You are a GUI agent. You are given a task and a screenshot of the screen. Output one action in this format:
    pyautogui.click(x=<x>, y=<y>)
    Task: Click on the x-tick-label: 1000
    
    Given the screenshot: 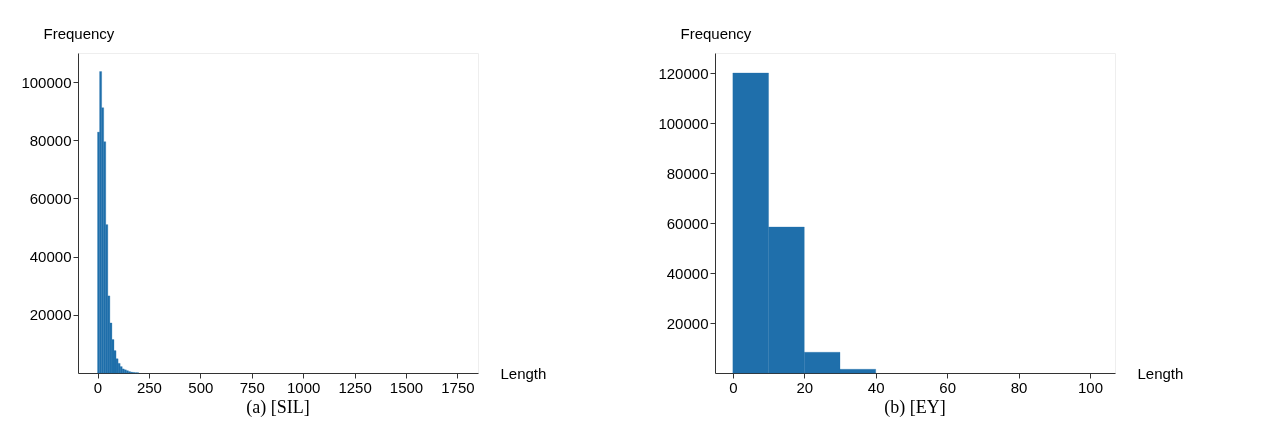 What is the action you would take?
    pyautogui.click(x=304, y=387)
    